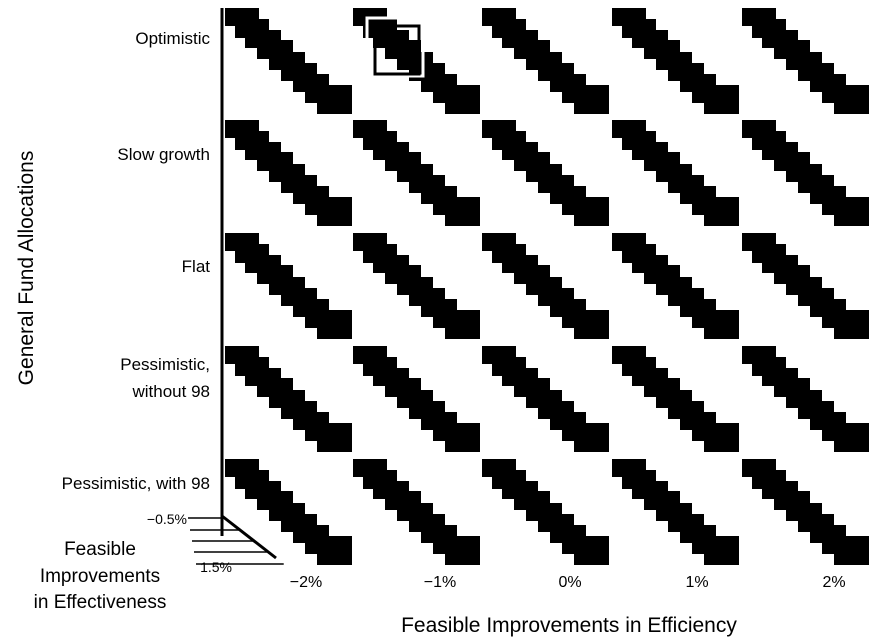 The height and width of the screenshot is (642, 873). What do you see at coordinates (100, 602) in the screenshot?
I see `depth-axis-title-2: in Effectiveness` at bounding box center [100, 602].